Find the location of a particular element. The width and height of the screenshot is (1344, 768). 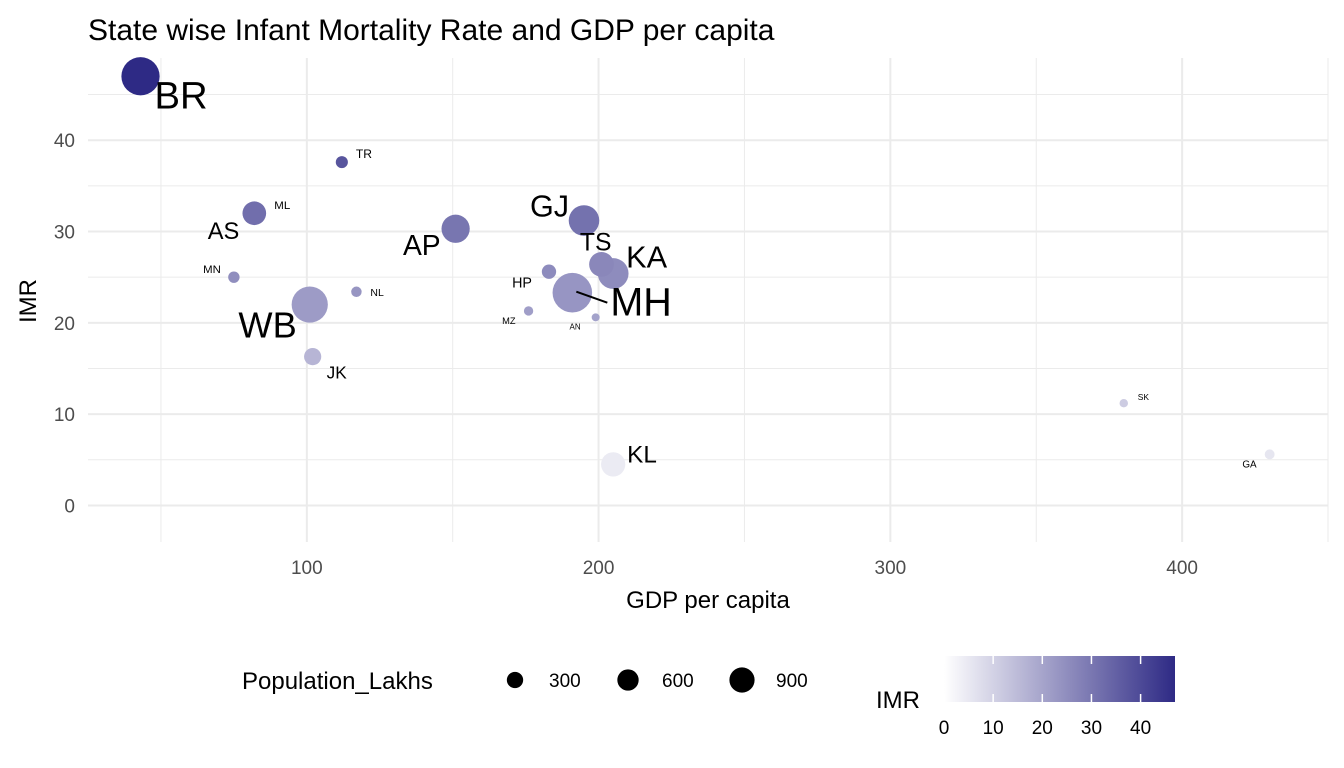

size-legend-label: 900 is located at coordinates (792, 681).